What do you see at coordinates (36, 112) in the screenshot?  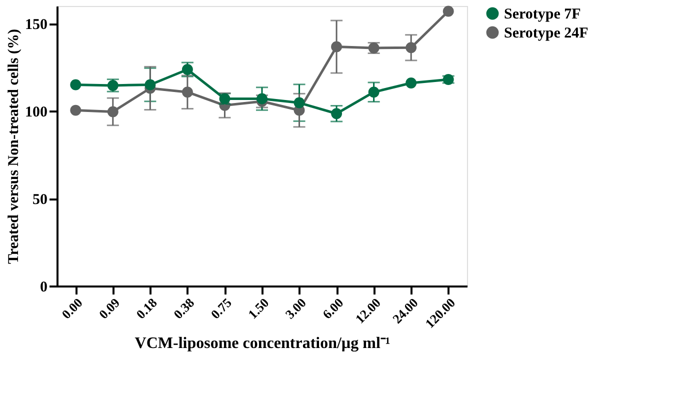 I see `y-tick-label: 100` at bounding box center [36, 112].